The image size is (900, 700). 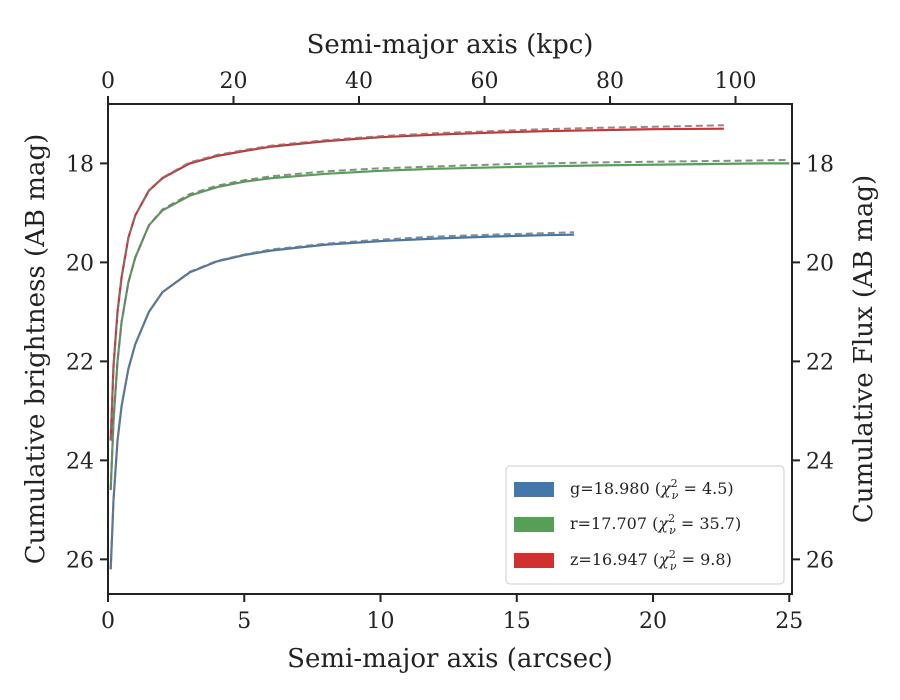 I want to click on legend-swatch-g, so click(x=534, y=489).